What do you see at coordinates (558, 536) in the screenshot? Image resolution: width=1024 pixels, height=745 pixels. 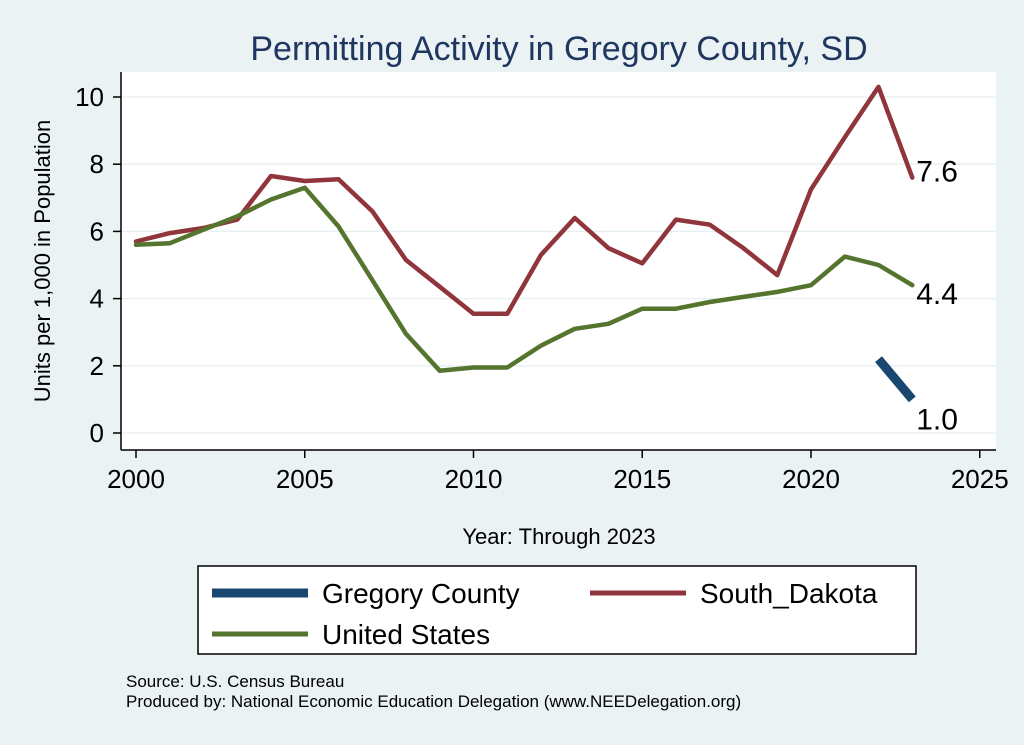 I see `x-axis-label: Year: Through 2023` at bounding box center [558, 536].